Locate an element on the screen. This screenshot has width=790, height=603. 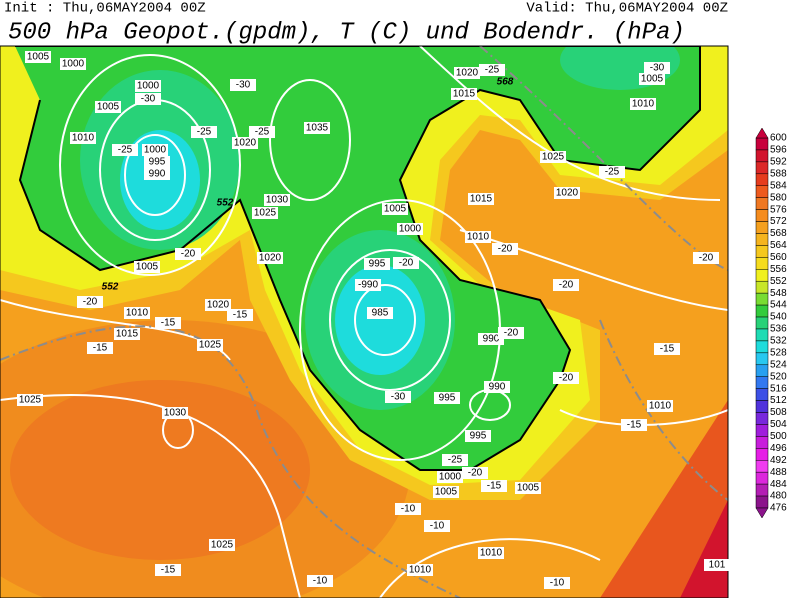
colorbar-label: 524 is located at coordinates (778, 364).